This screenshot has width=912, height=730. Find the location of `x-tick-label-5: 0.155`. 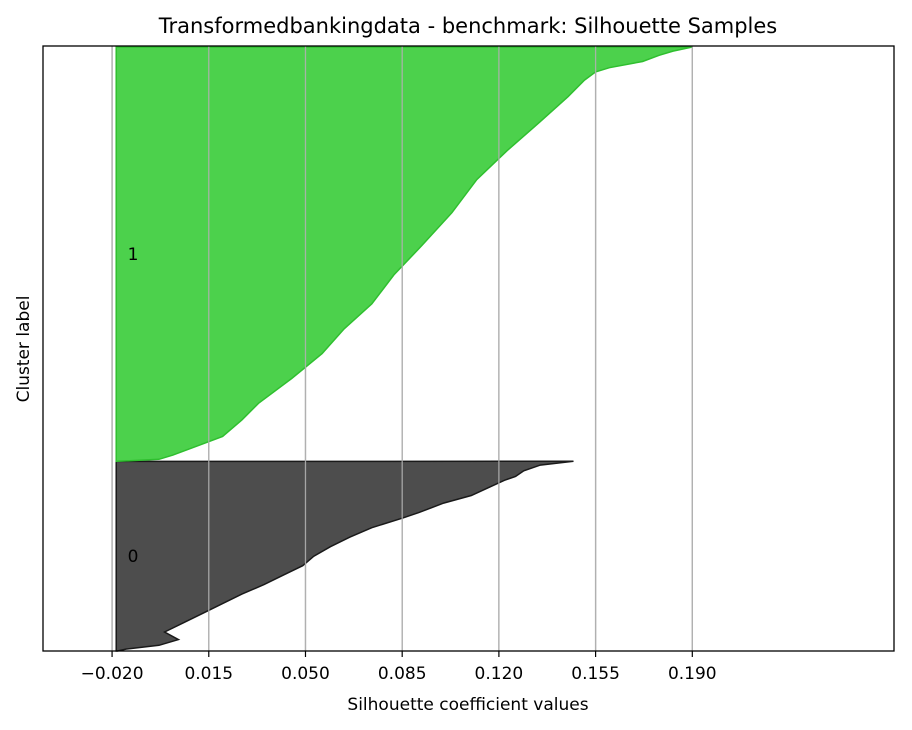

x-tick-label-5: 0.155 is located at coordinates (595, 674).